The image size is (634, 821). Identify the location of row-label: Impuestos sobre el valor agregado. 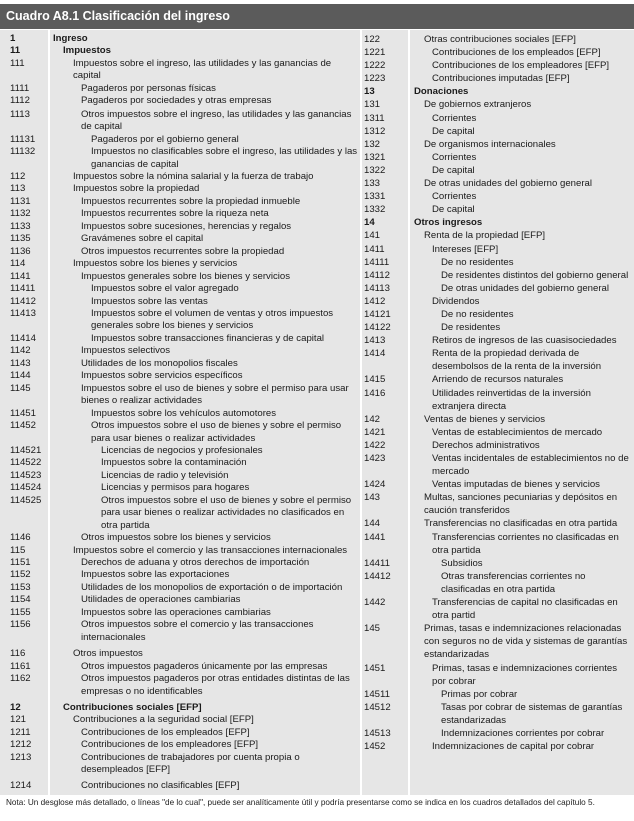
(165, 289).